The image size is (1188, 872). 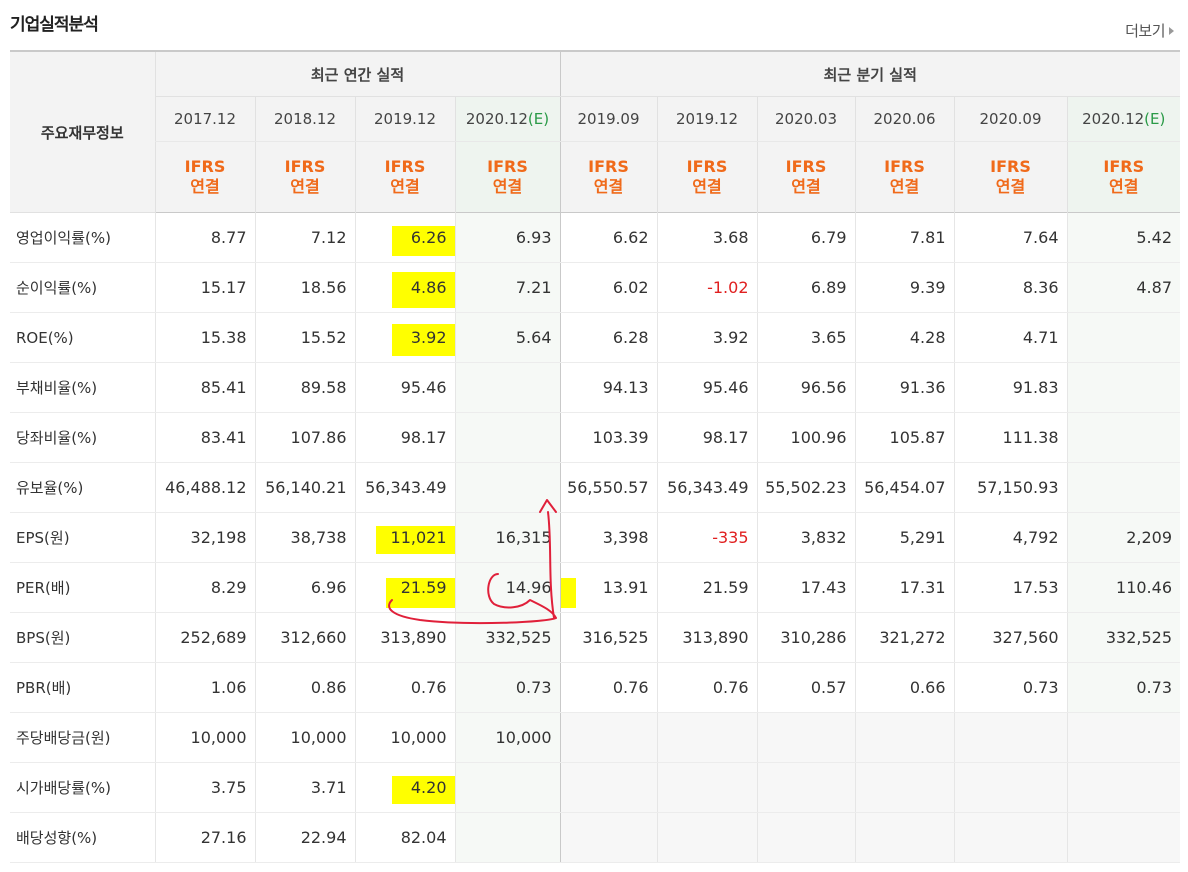 What do you see at coordinates (304, 537) in the screenshot?
I see `value-cell: 38,738` at bounding box center [304, 537].